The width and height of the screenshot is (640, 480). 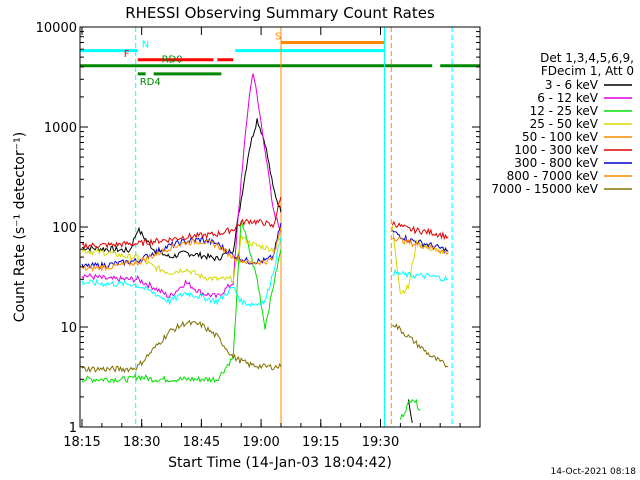 I want to click on legend-label: 6 - 12 keV, so click(x=568, y=98).